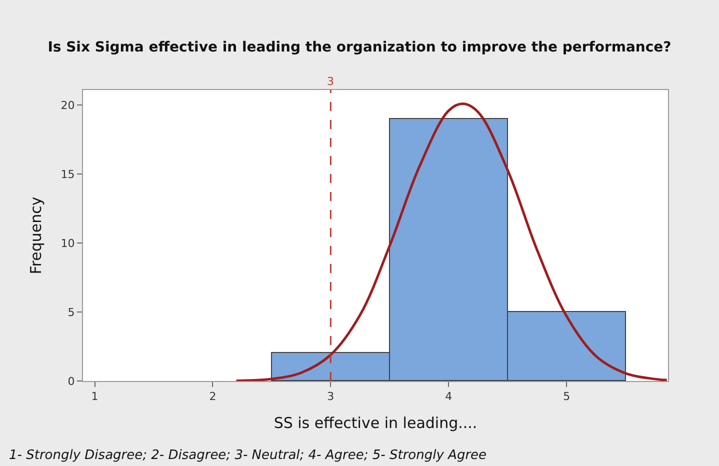 The width and height of the screenshot is (719, 466). I want to click on y-axis-title: Frequency, so click(36, 235).